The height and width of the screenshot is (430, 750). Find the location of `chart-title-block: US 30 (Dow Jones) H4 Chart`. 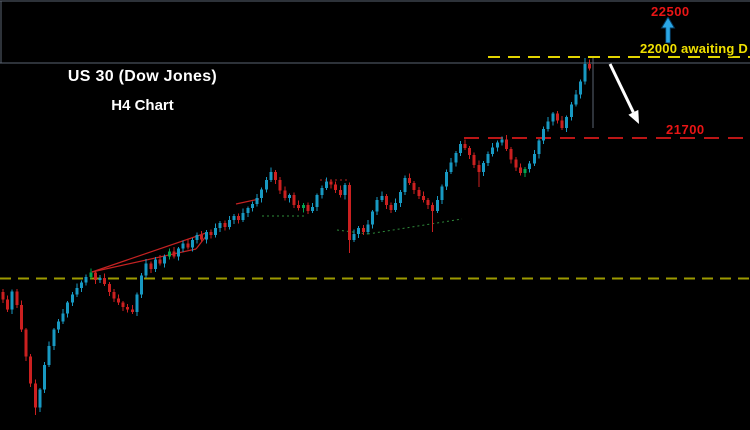

chart-title-block: US 30 (Dow Jones) H4 Chart is located at coordinates (142, 91).